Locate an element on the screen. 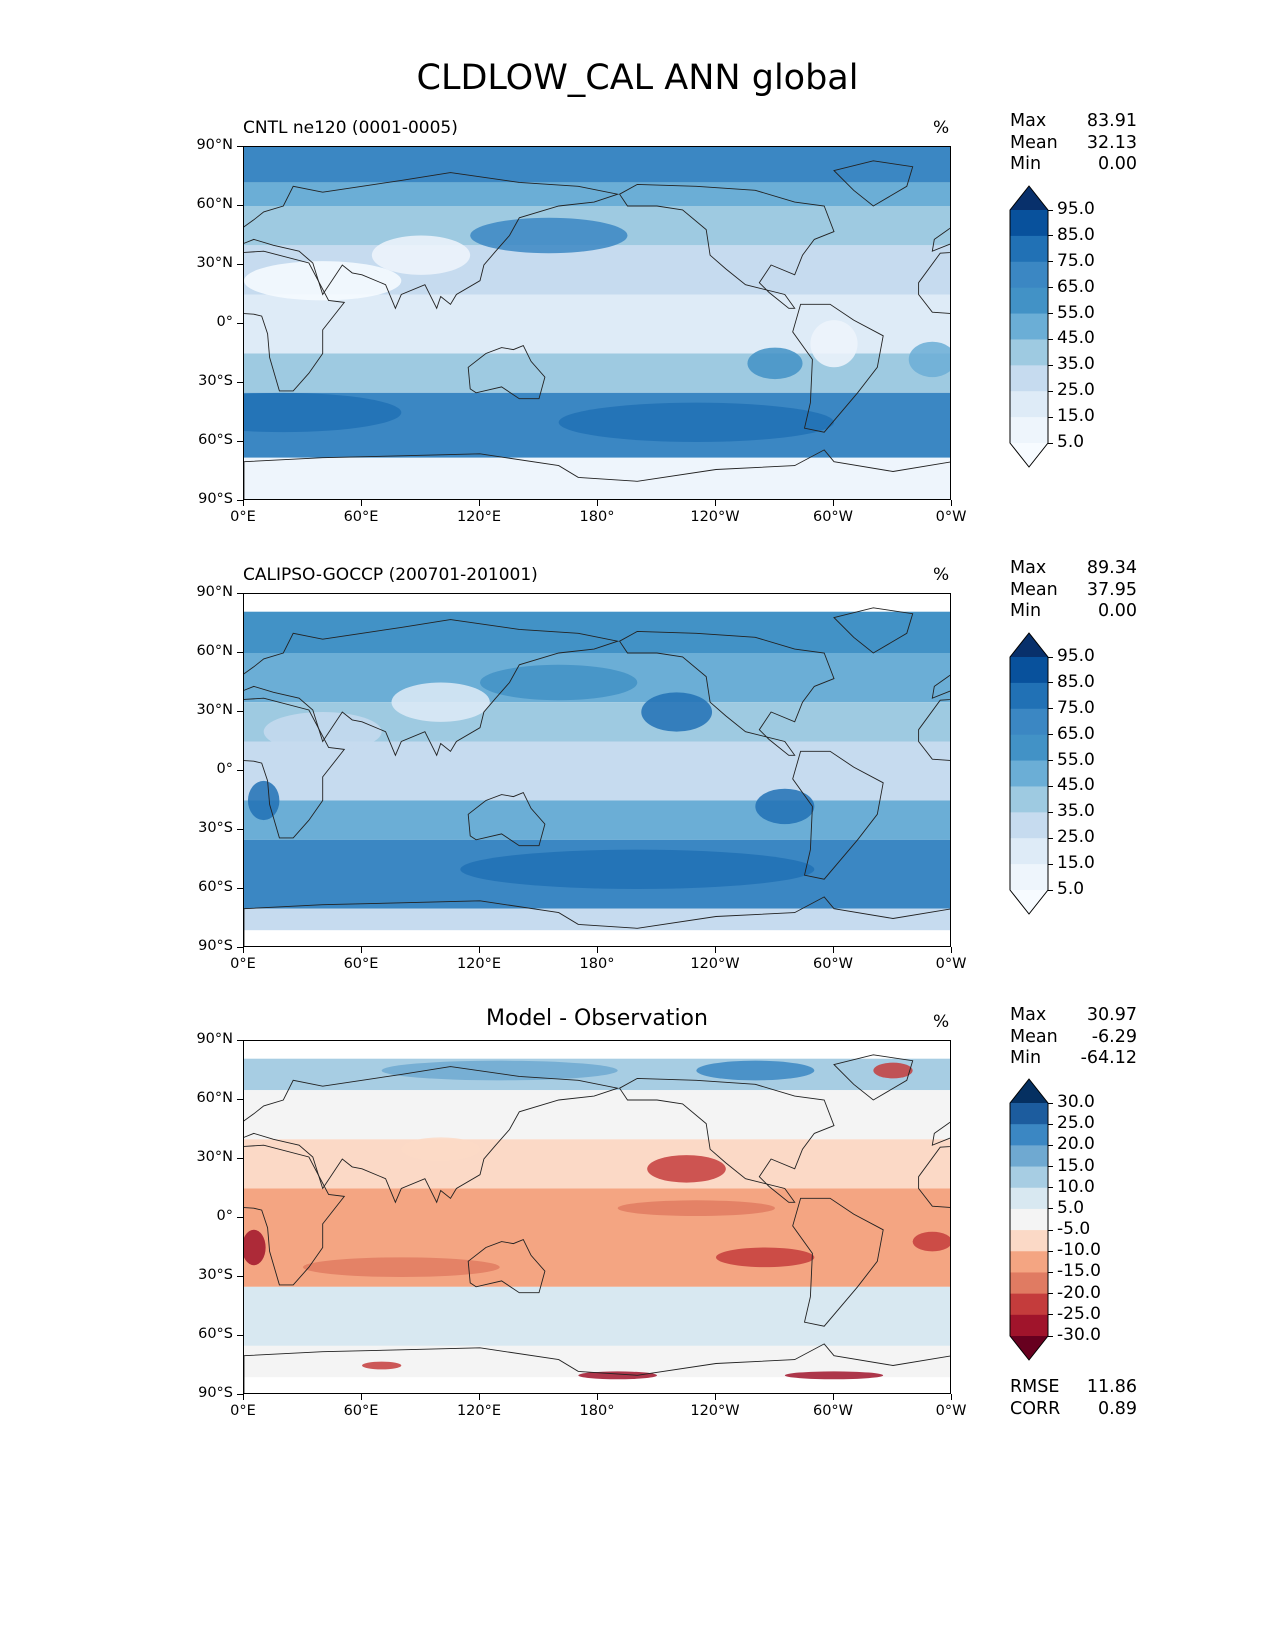 The height and width of the screenshot is (1650, 1275). panel2-lat-label: 60°S is located at coordinates (215, 887).